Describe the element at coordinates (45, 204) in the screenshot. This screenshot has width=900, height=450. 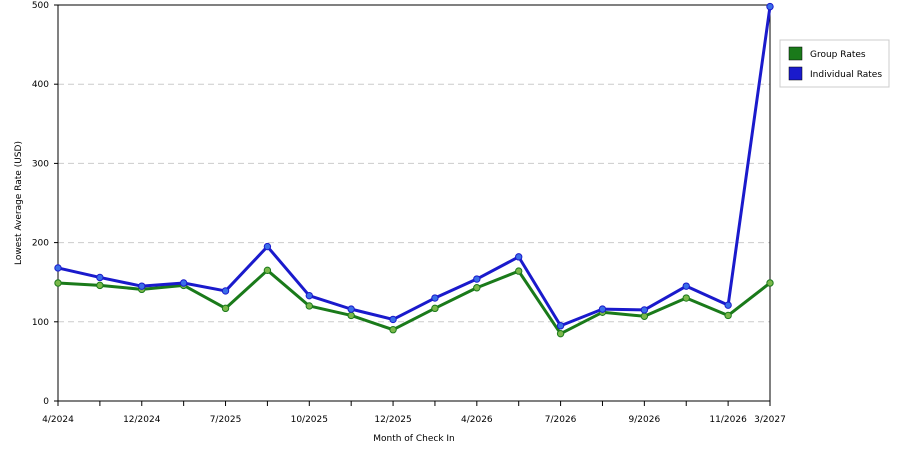
I see `y-axis-ticks: 0 100 200 300 400 500` at that location.